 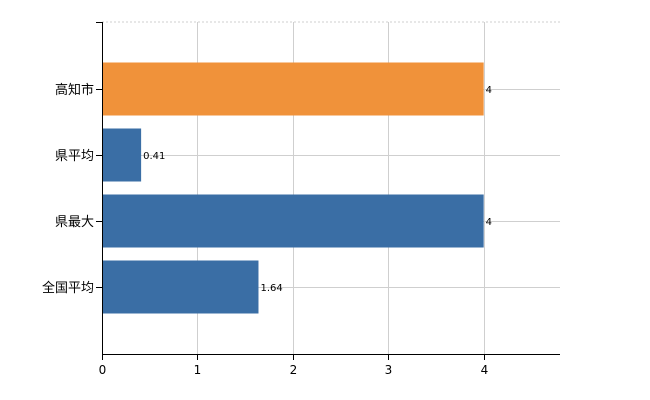 I want to click on y-tick-label: 全国平均, so click(x=68, y=288).